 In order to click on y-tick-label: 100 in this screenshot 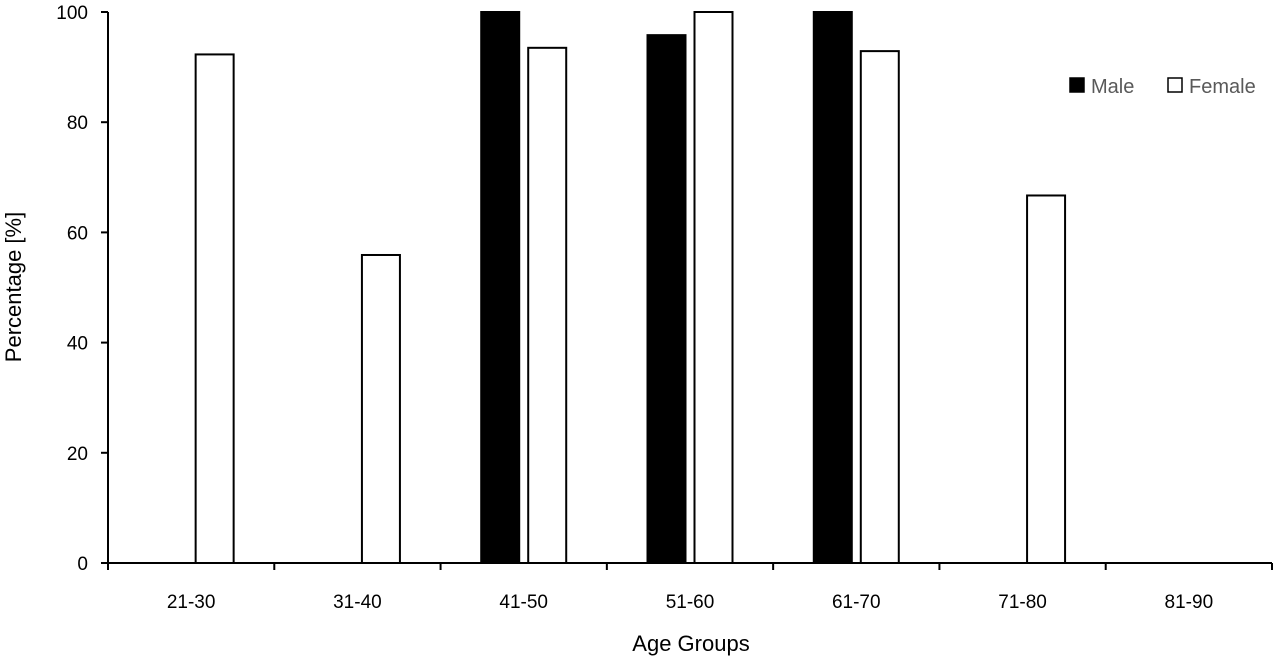, I will do `click(72, 13)`.